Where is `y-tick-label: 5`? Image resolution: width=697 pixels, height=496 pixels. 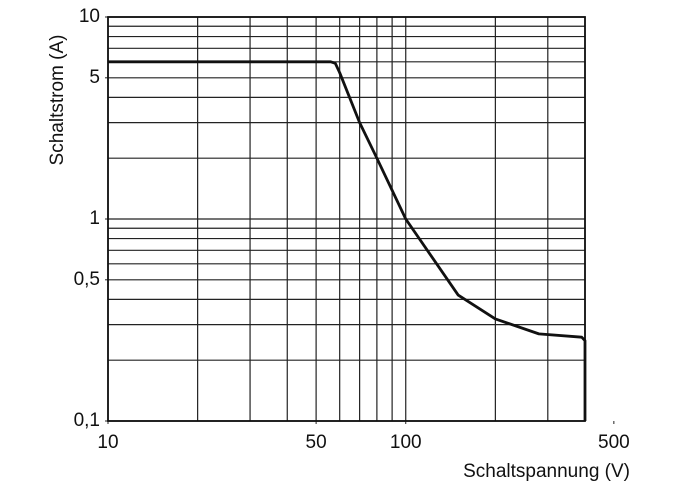
y-tick-label: 5 is located at coordinates (94, 77).